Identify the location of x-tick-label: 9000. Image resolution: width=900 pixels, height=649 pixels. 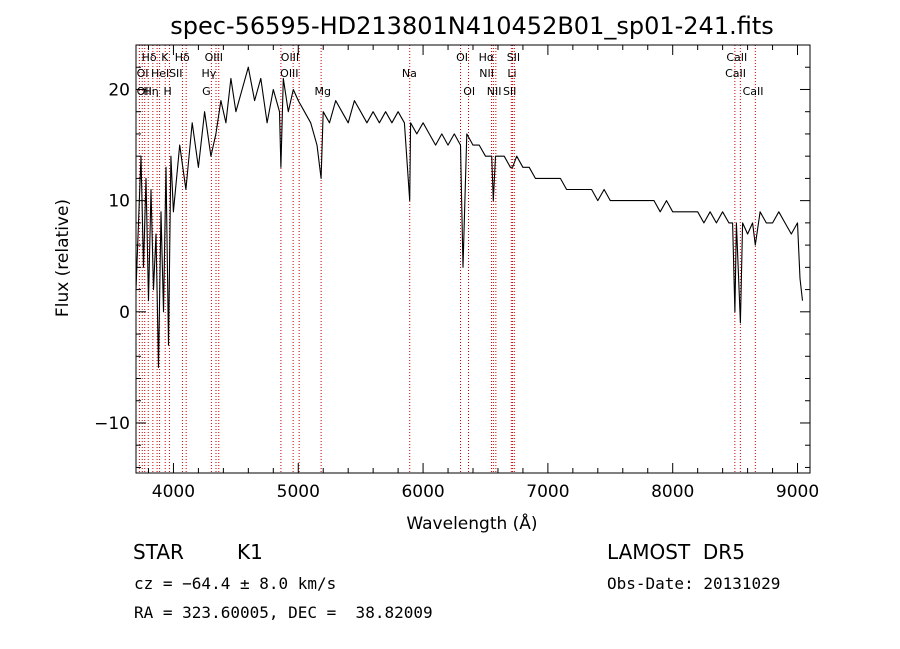
(797, 492).